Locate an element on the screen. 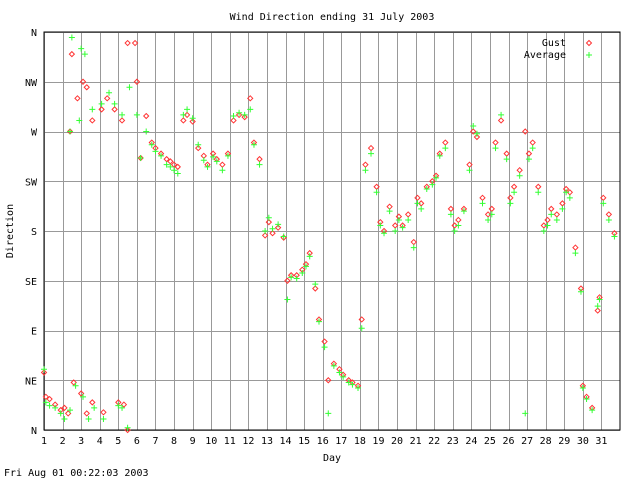 The height and width of the screenshot is (480, 640). x-tick-label: 7 is located at coordinates (155, 441).